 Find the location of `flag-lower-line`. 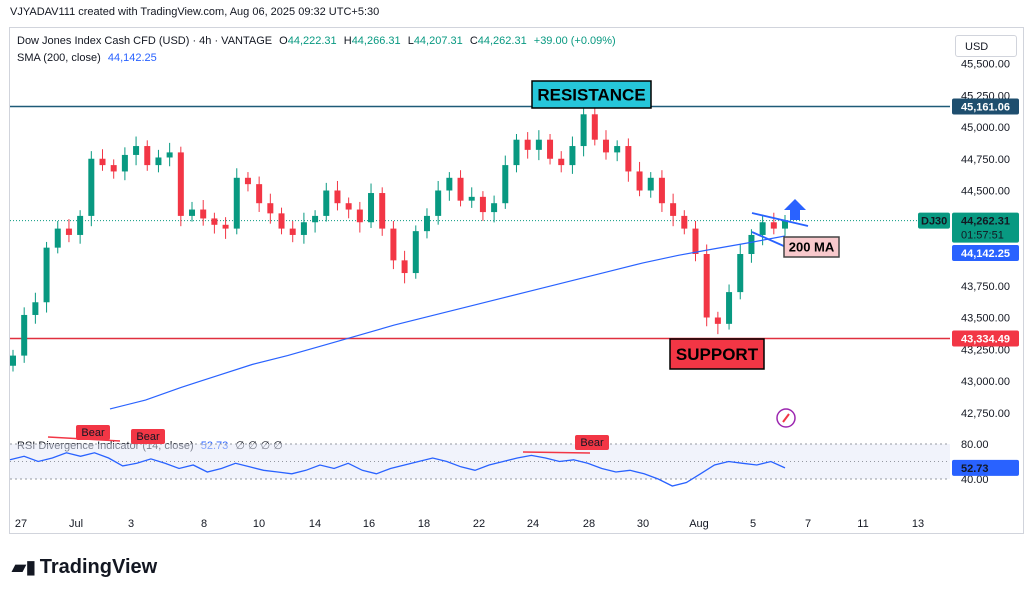

flag-lower-line is located at coordinates (769, 239).